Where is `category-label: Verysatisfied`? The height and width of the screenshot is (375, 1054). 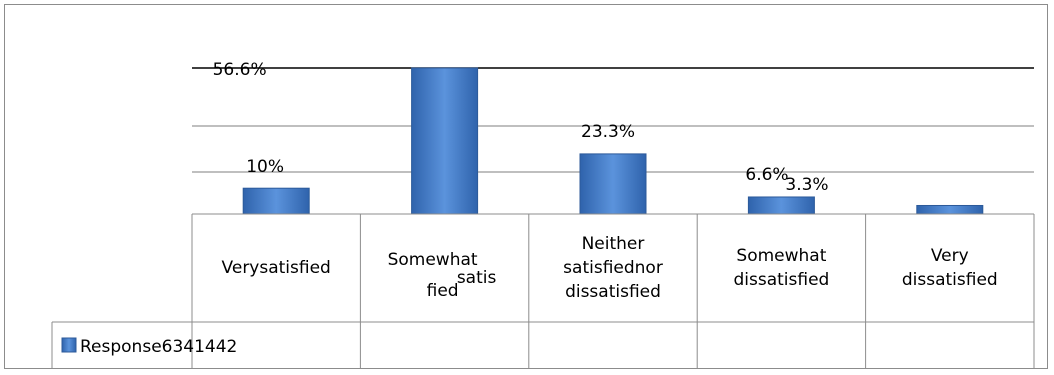 category-label: Verysatisfied is located at coordinates (276, 268).